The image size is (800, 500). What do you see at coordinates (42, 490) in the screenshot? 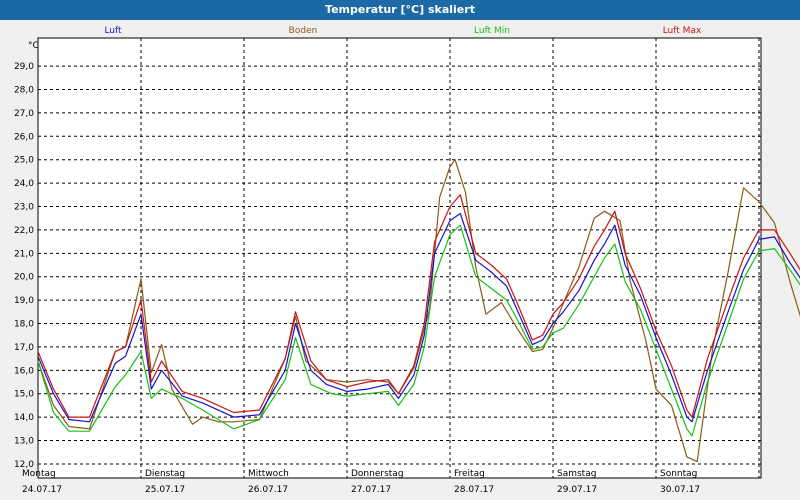
I see `x-date-label: 24.07.17` at bounding box center [42, 490].